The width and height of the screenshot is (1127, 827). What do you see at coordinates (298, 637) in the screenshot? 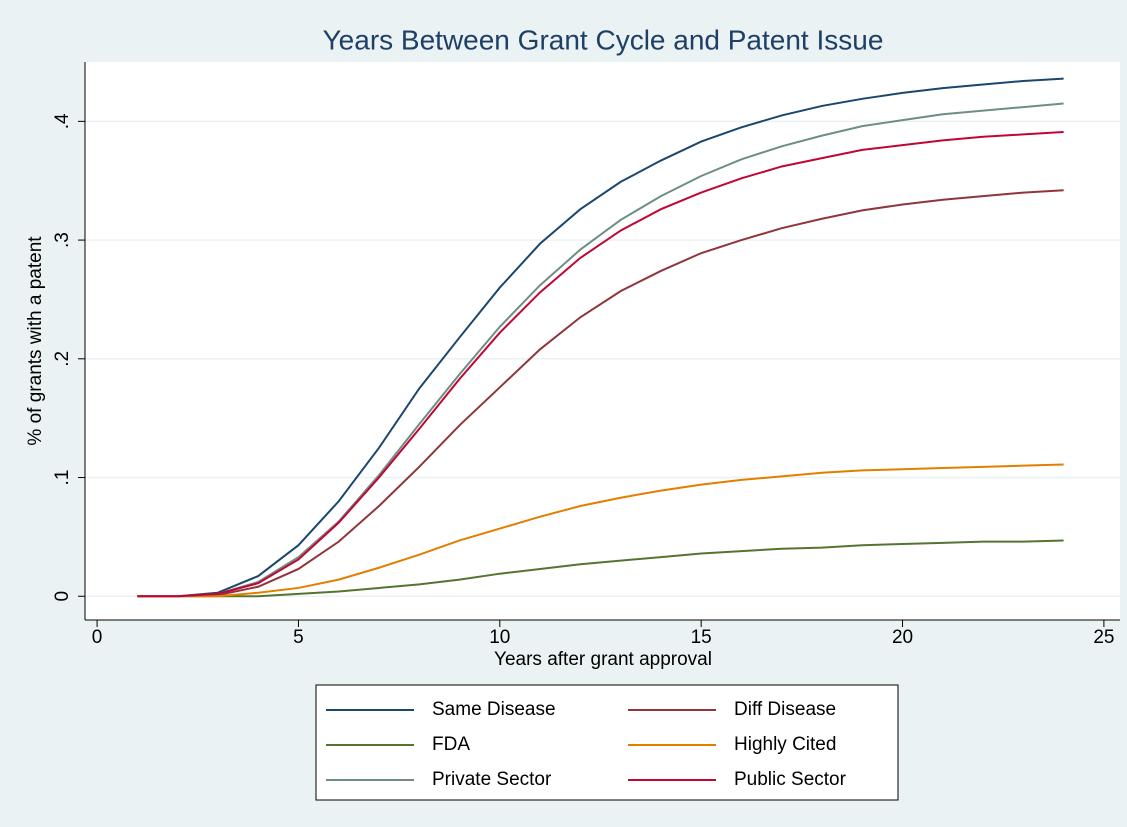
I see `x-tick-label: 5` at bounding box center [298, 637].